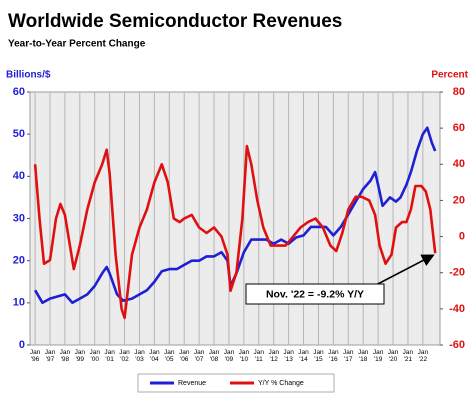 The width and height of the screenshot is (474, 409). I want to click on x-tick-label: Jan '19, so click(378, 356).